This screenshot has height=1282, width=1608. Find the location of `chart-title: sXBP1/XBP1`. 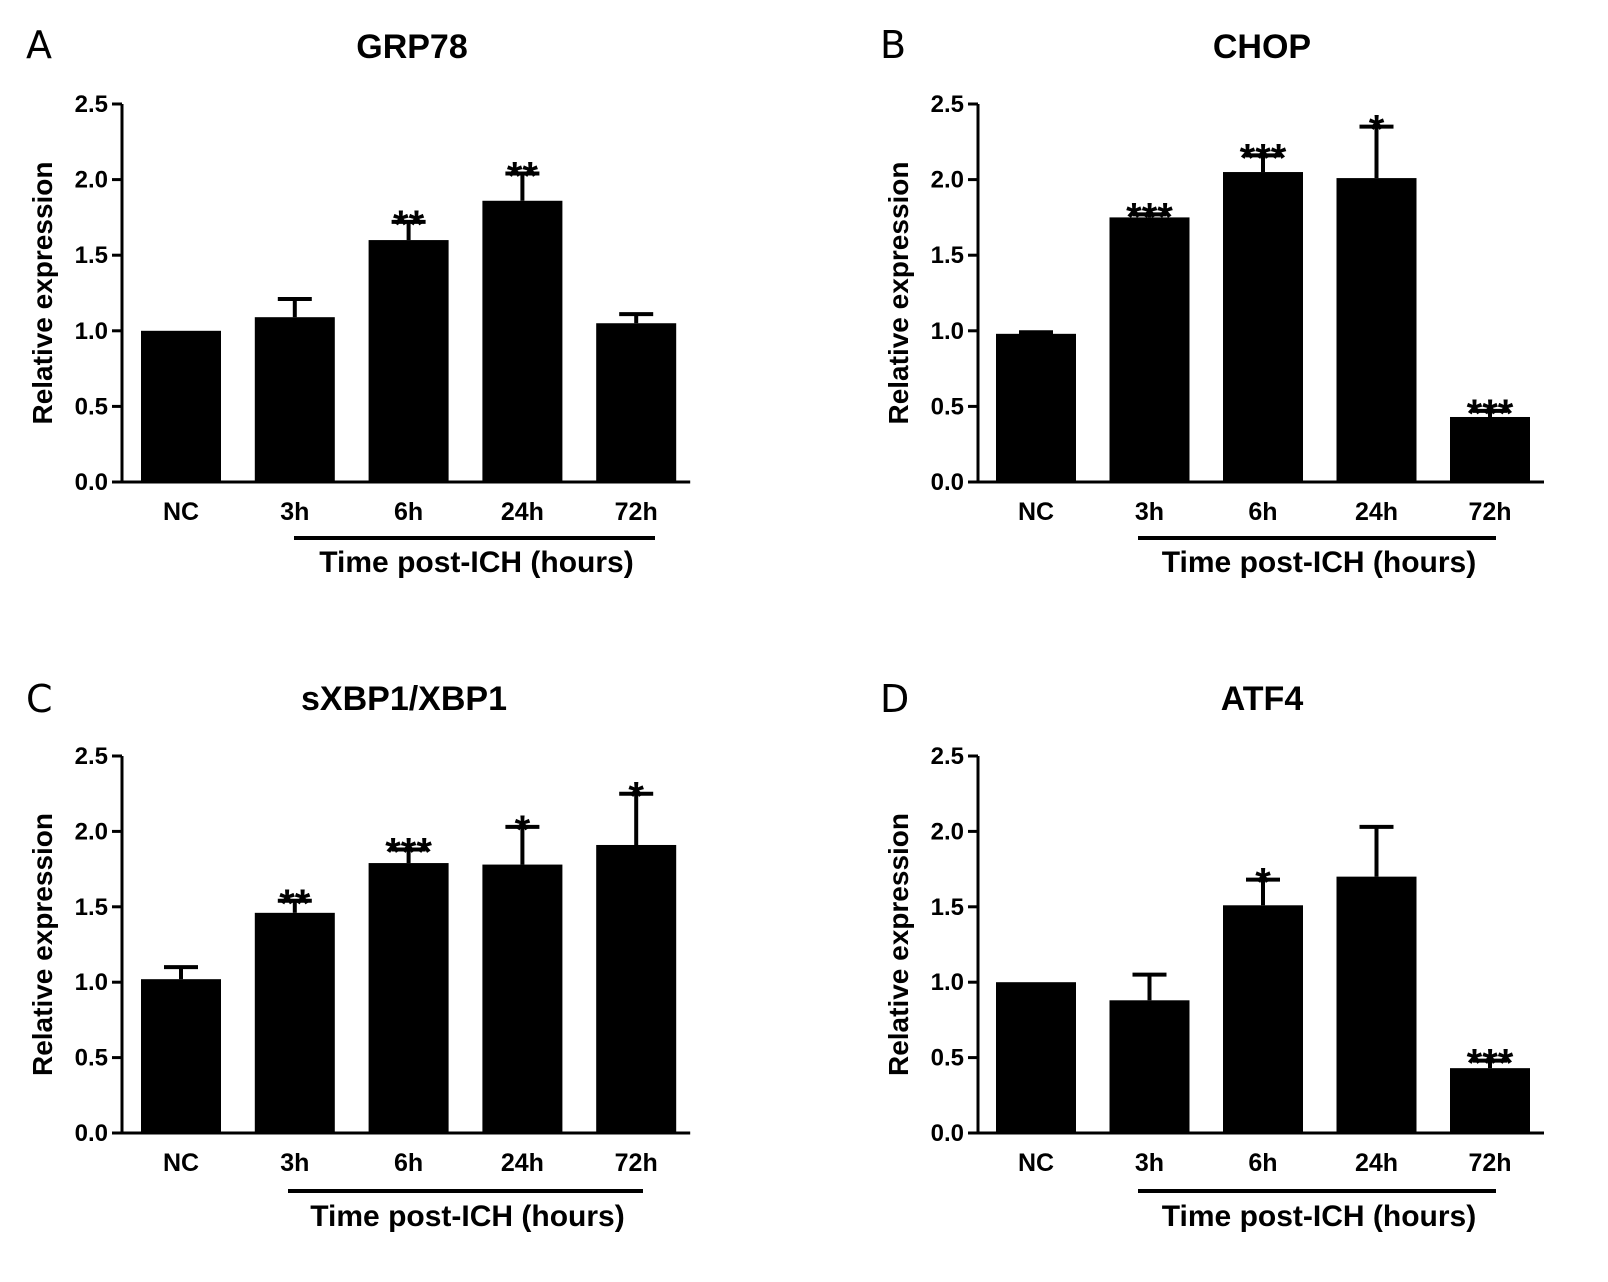

chart-title: sXBP1/XBP1 is located at coordinates (404, 699).